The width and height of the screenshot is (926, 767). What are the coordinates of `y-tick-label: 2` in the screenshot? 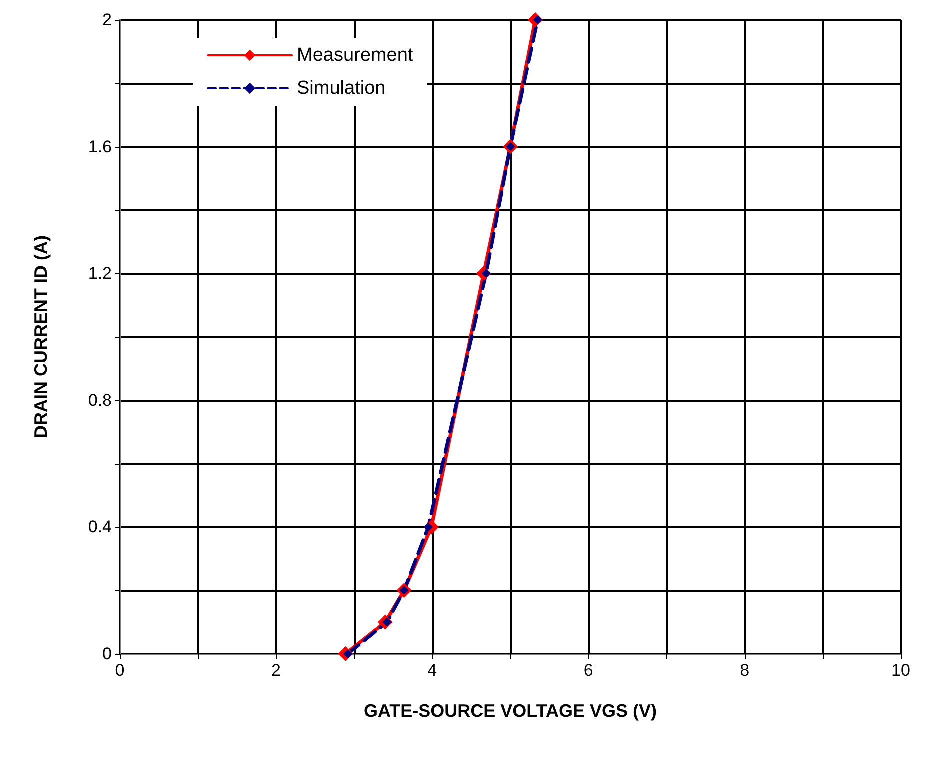 It's located at (107, 20).